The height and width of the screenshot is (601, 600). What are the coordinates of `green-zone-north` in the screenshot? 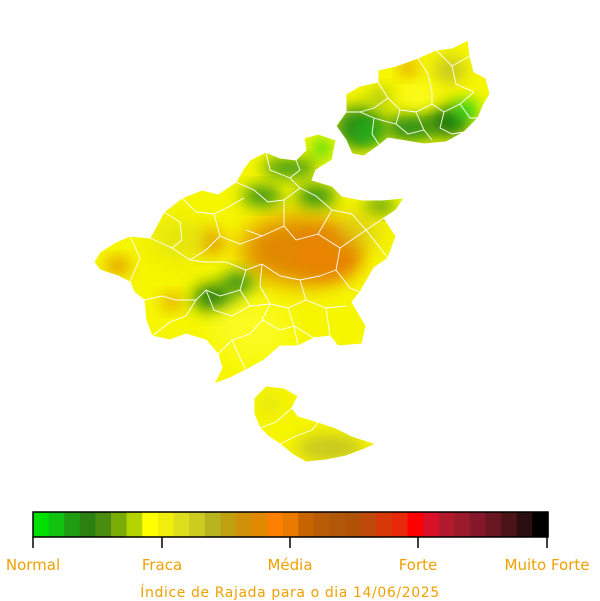 It's located at (262, 196).